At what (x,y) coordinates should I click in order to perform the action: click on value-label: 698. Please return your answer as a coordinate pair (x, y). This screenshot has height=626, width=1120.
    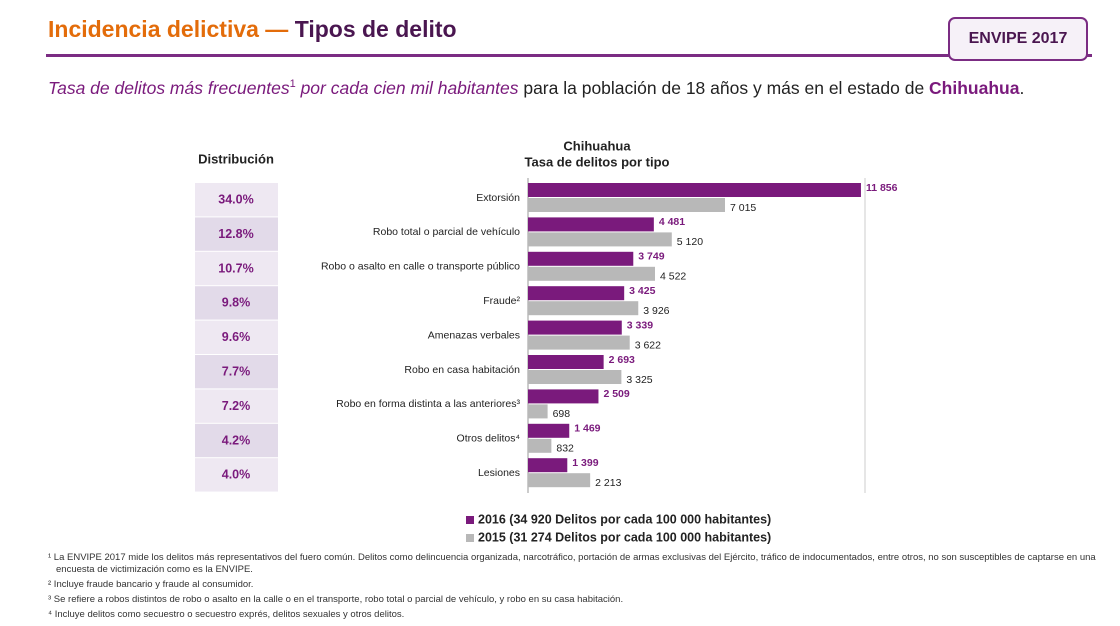
    Looking at the image, I should click on (562, 414).